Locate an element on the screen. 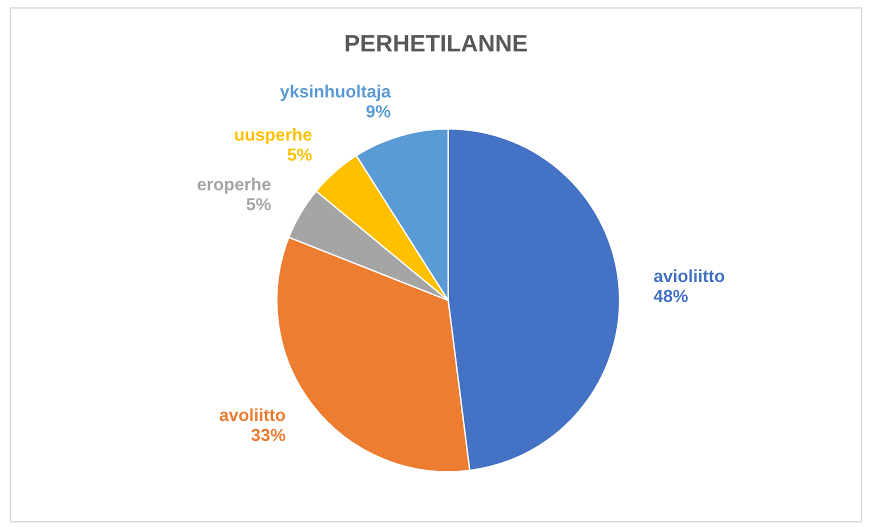 This screenshot has height=527, width=872. slice-label: eroperhe is located at coordinates (234, 186).